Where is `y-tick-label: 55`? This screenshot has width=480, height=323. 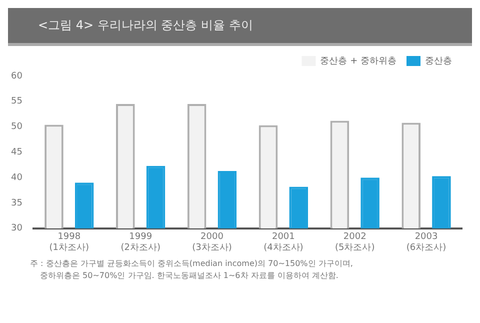 y-tick-label: 55 is located at coordinates (16, 101).